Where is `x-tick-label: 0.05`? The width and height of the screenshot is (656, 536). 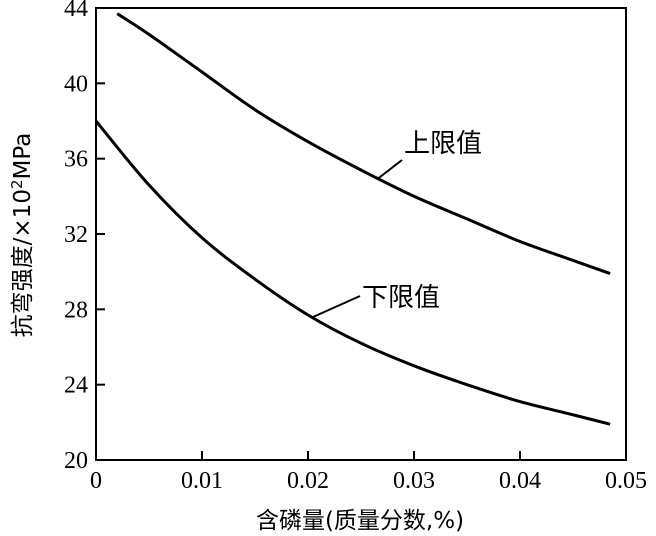 x-tick-label: 0.05 is located at coordinates (626, 481).